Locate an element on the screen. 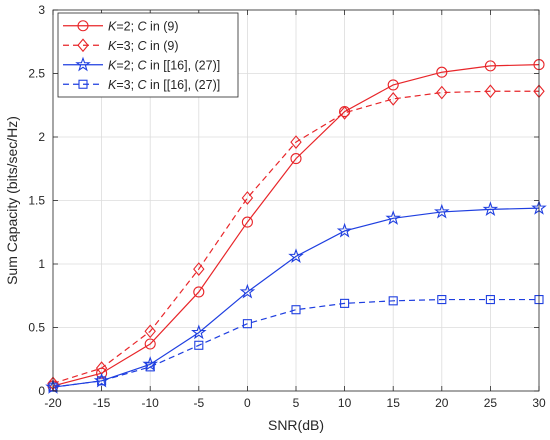 This screenshot has height=440, width=550. legend-item: K=2; C in (9) is located at coordinates (121, 26).